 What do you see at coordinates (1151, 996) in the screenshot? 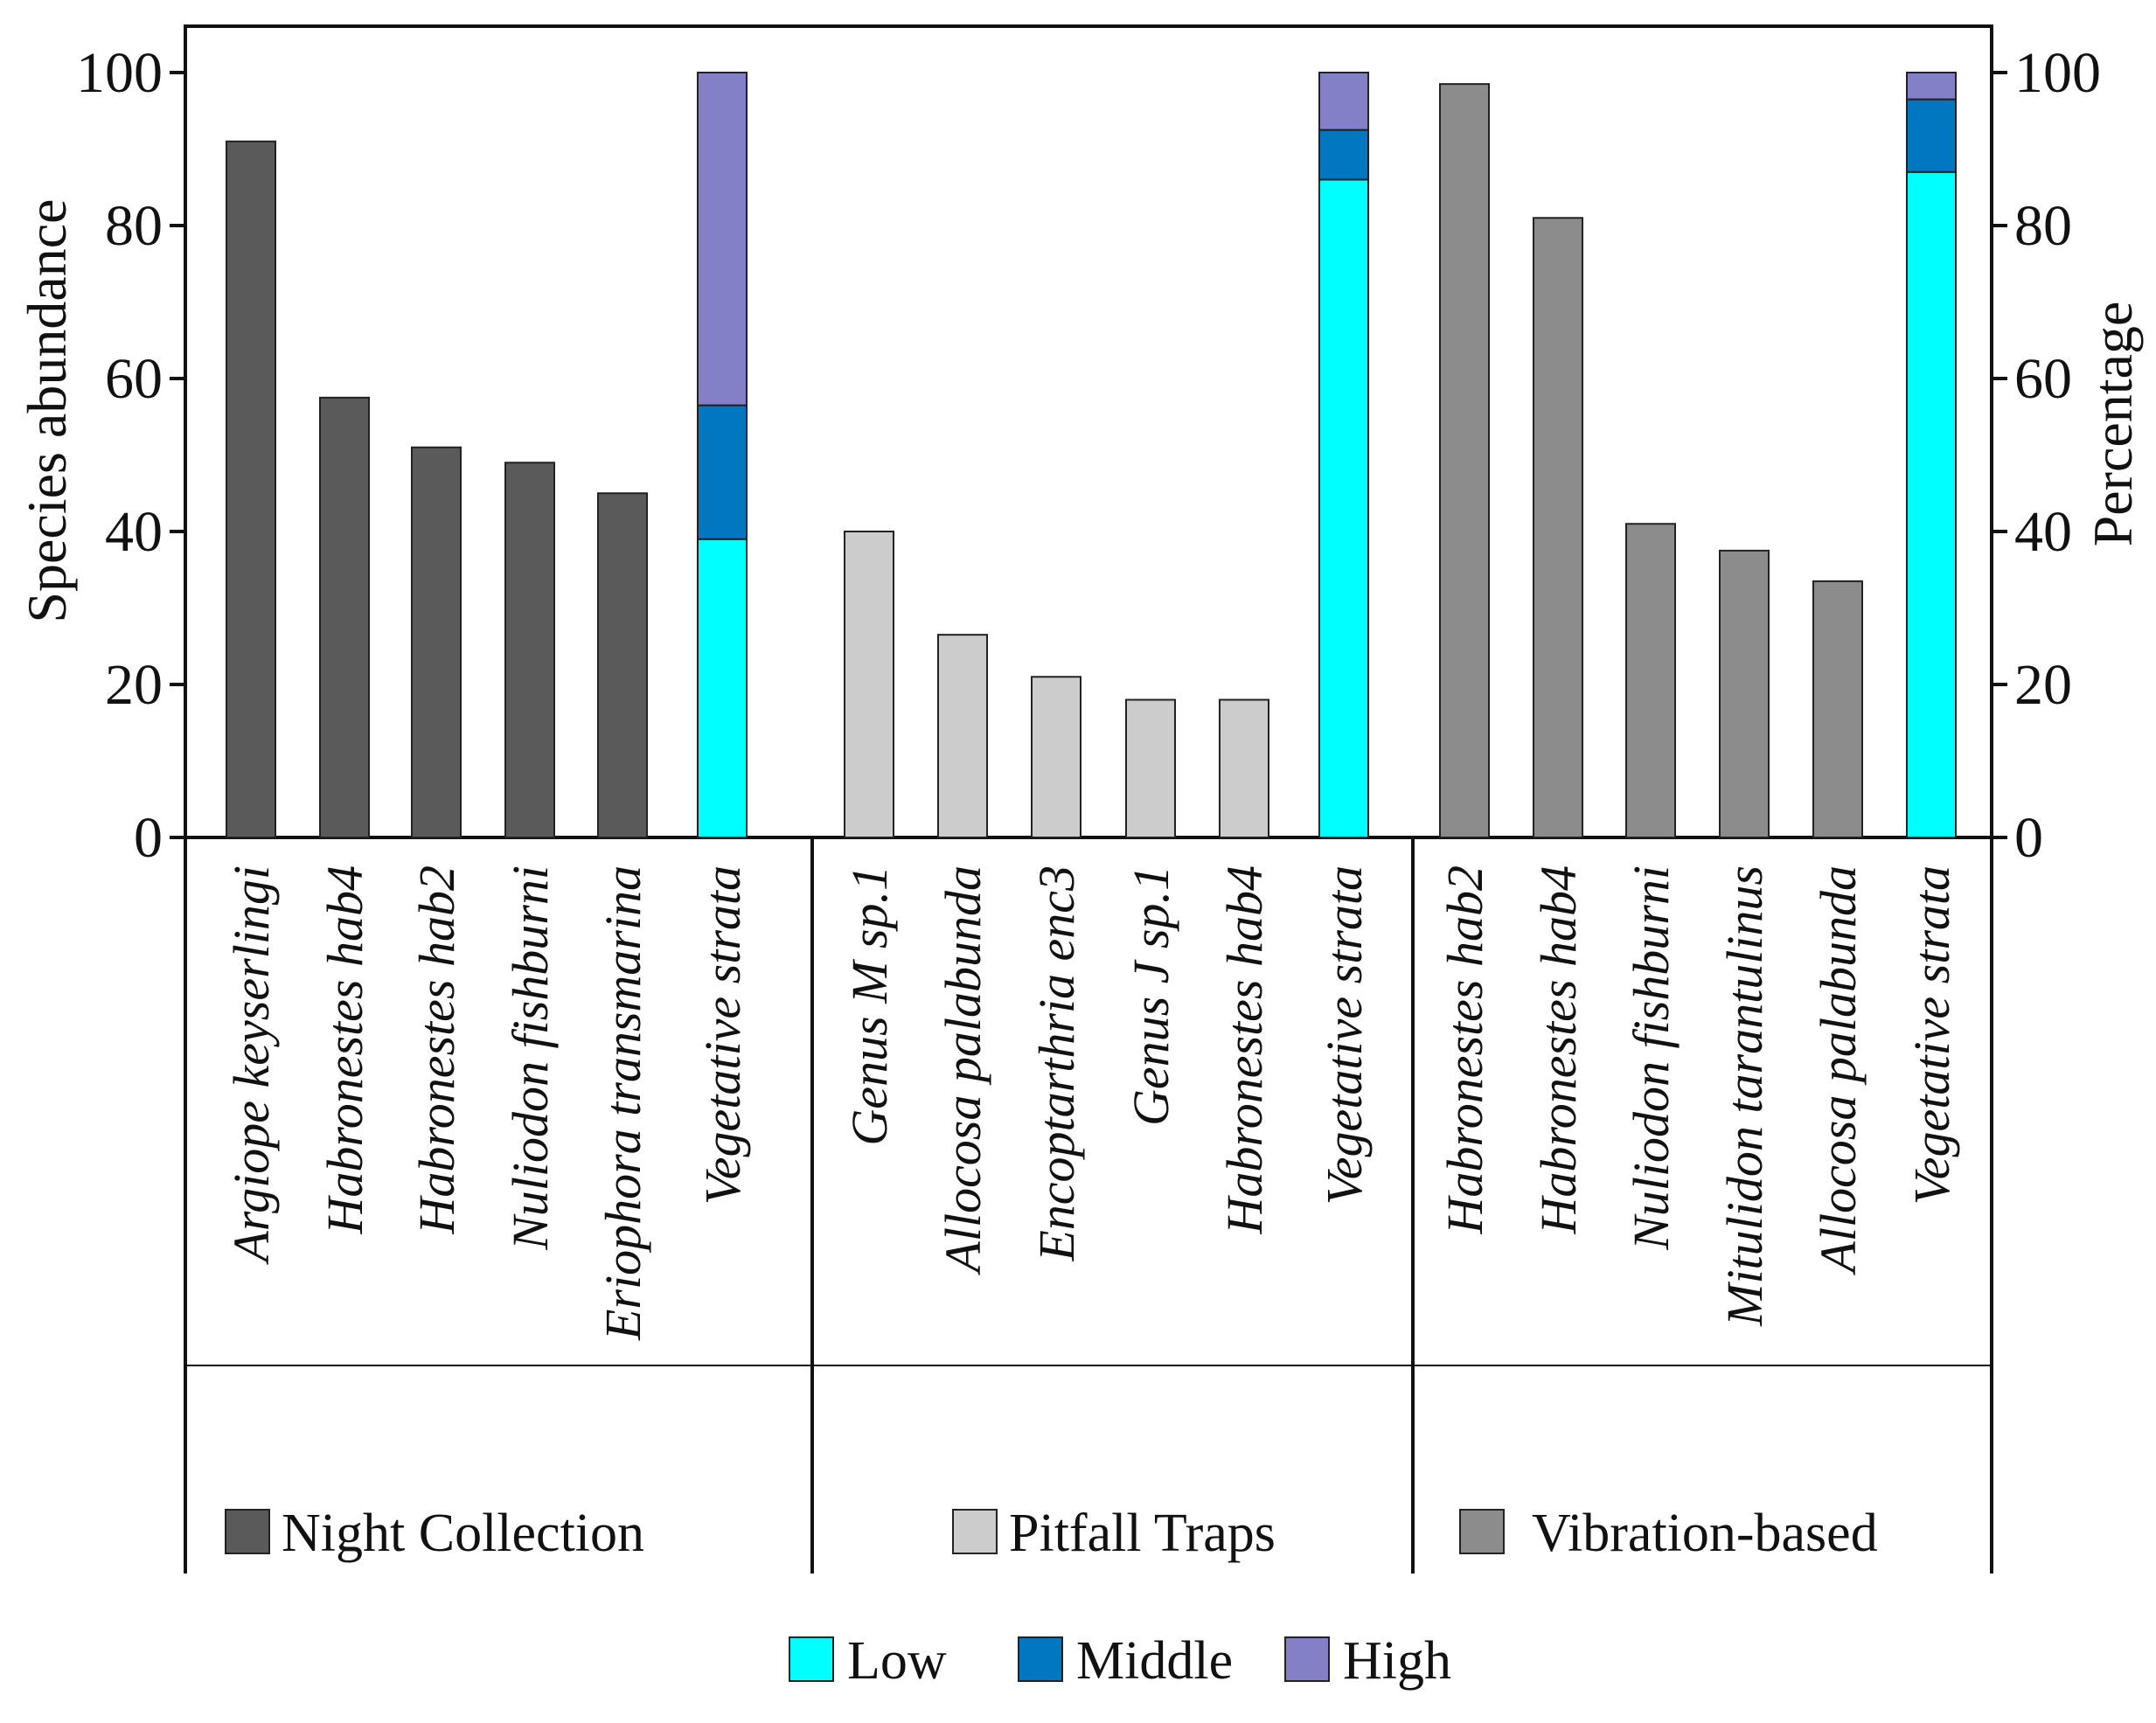
I see `category-label-group2-4: Genus J sp.1` at bounding box center [1151, 996].